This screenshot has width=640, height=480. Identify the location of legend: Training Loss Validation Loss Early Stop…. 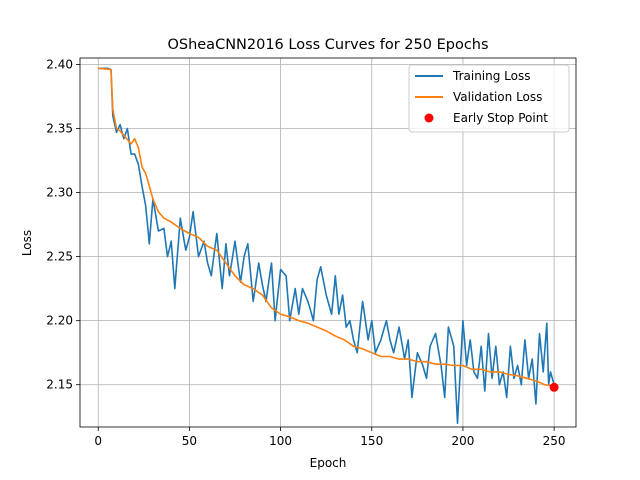
(489, 98).